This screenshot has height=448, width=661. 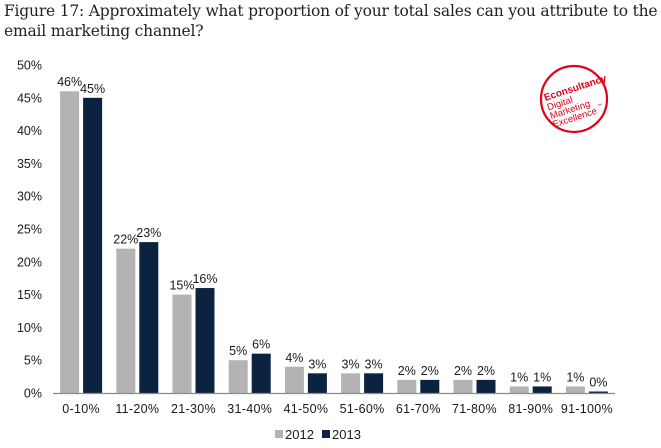 I want to click on bar-2013-71-80%, so click(x=486, y=386).